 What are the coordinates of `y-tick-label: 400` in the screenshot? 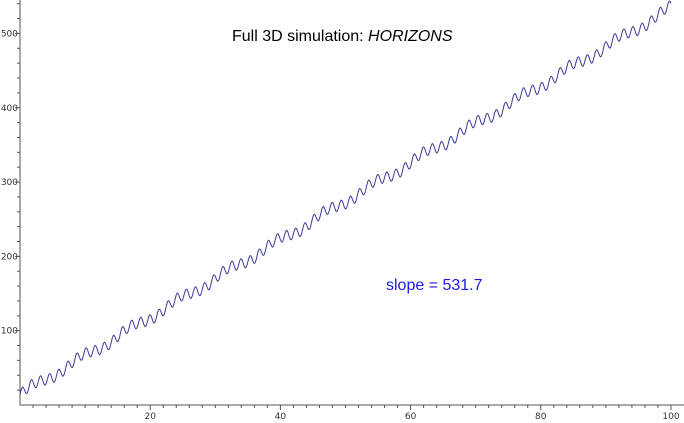 It's located at (9, 109).